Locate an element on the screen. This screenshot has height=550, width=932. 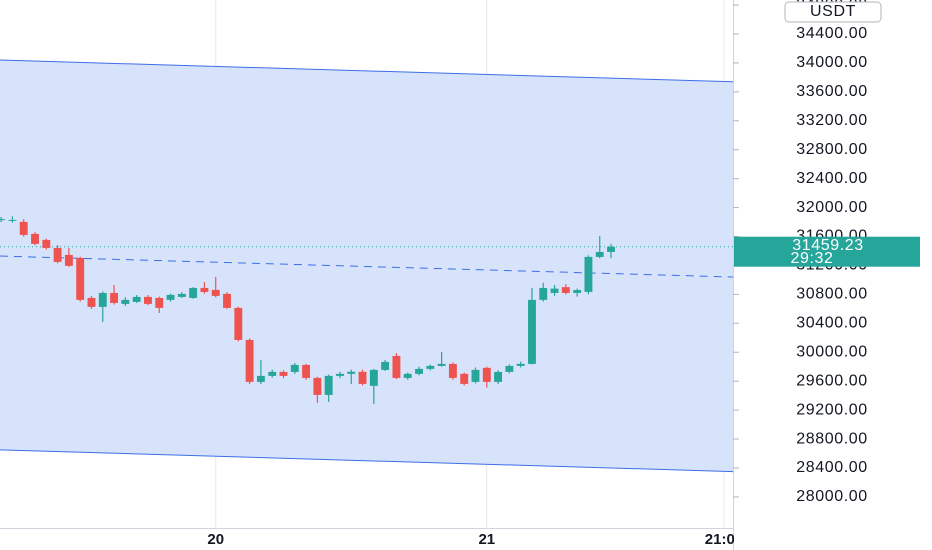
x-tick-label: 21 is located at coordinates (486, 539).